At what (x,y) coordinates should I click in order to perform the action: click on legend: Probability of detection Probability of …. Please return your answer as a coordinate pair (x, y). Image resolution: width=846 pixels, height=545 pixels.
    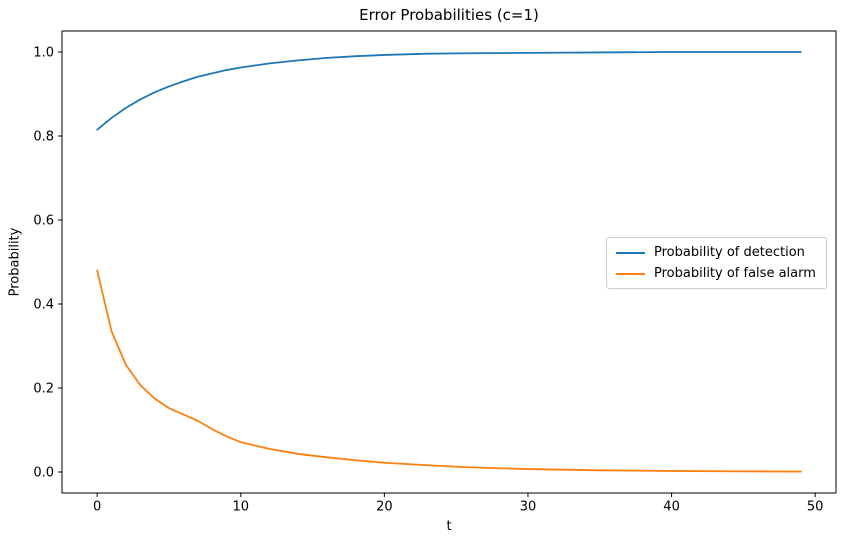
    Looking at the image, I should click on (716, 263).